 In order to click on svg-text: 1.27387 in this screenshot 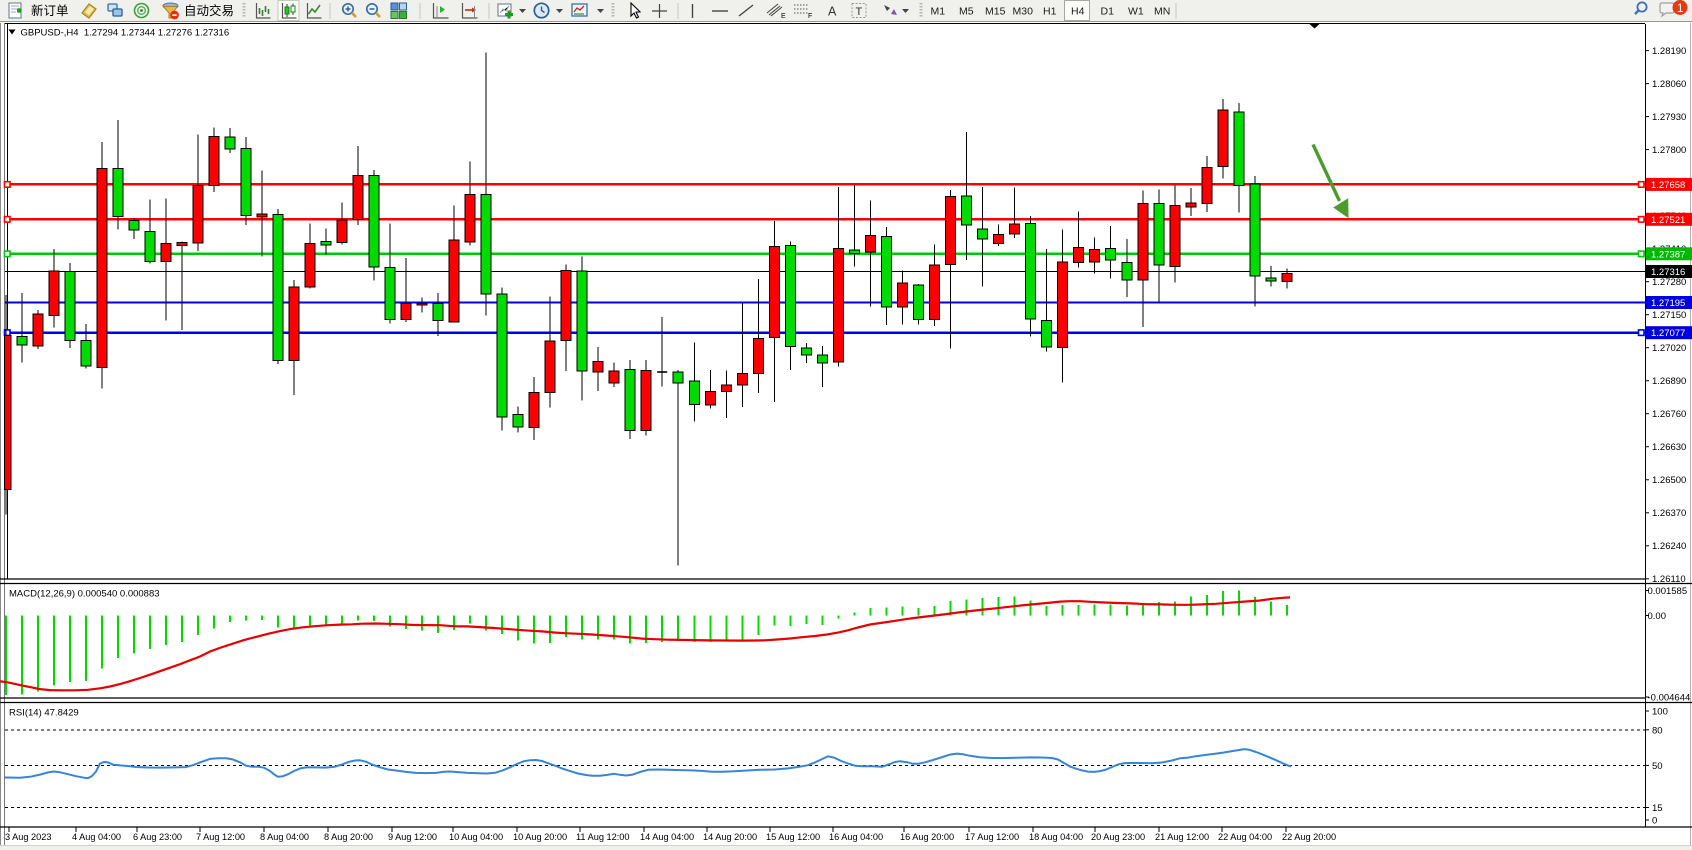, I will do `click(1668, 254)`.